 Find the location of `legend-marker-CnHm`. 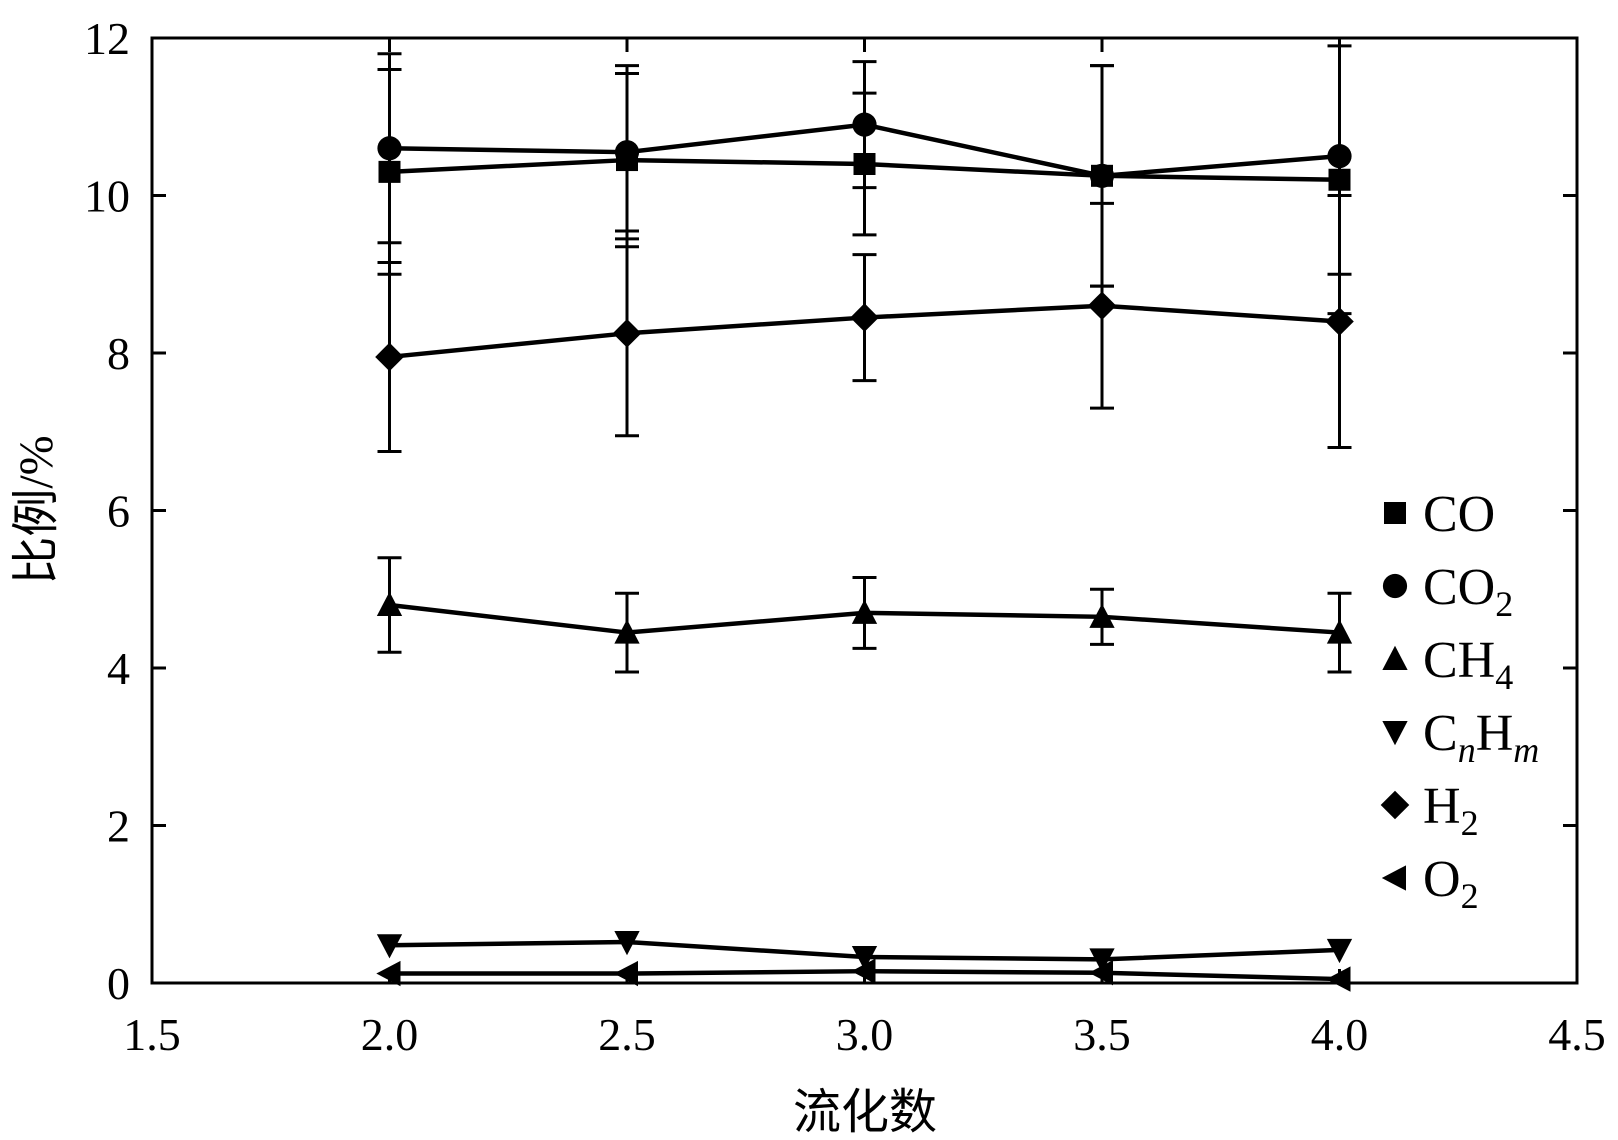

legend-marker-CnHm is located at coordinates (1395, 733).